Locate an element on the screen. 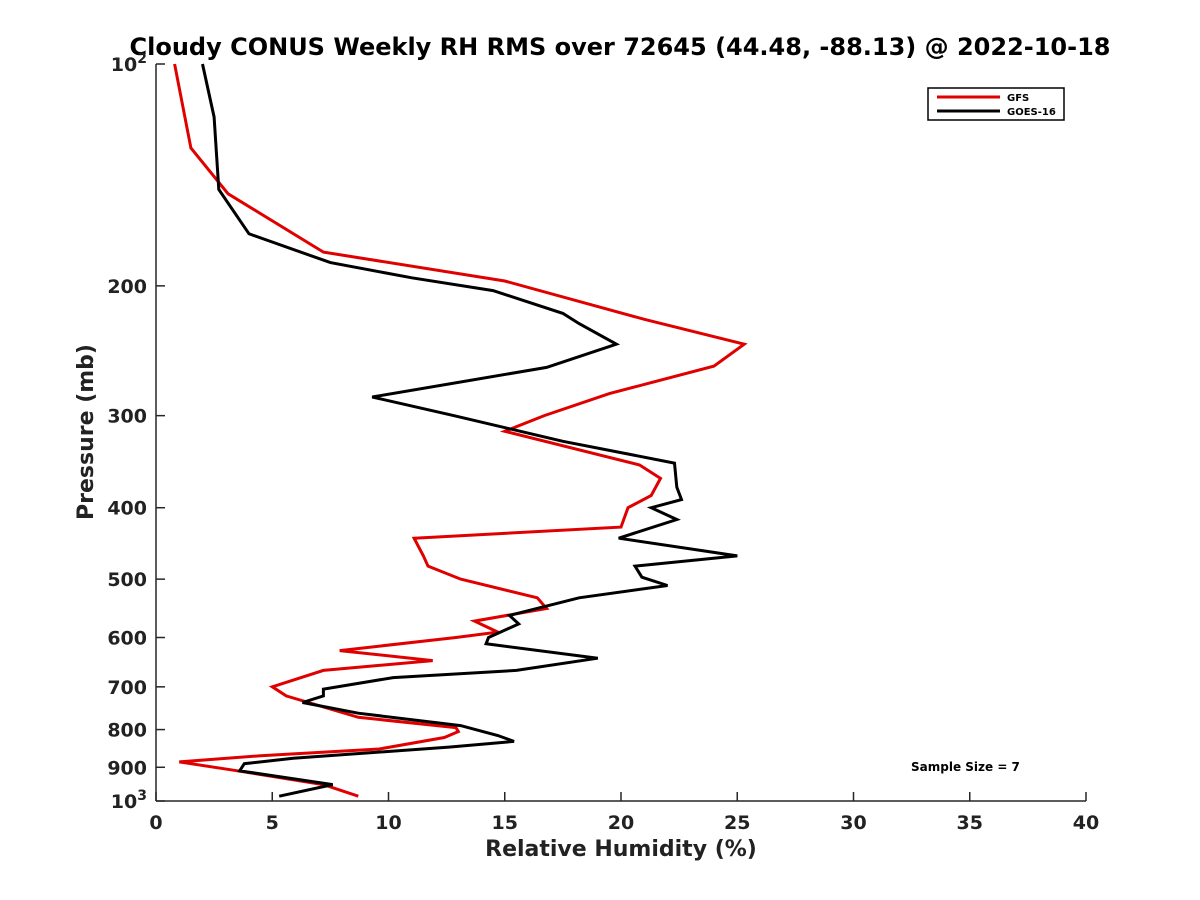  legend-box is located at coordinates (996, 104).